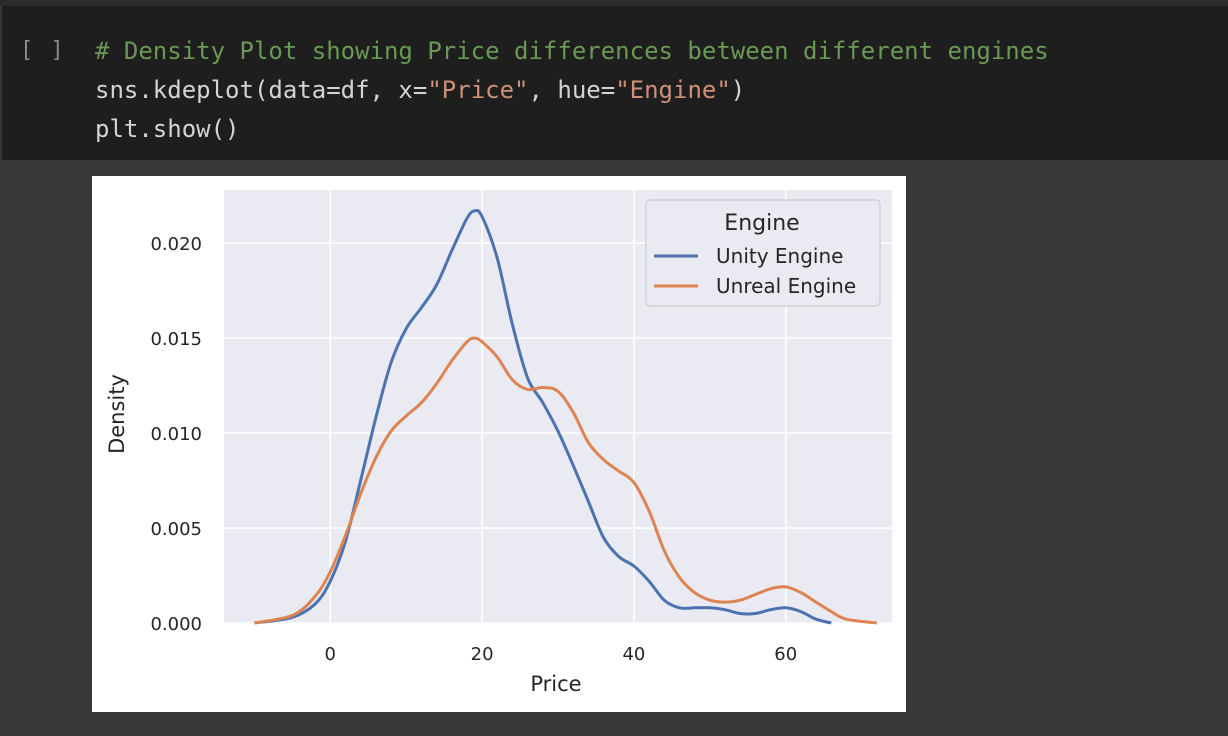 Image resolution: width=1228 pixels, height=736 pixels. Describe the element at coordinates (761, 223) in the screenshot. I see `legend-title: Engine` at that location.